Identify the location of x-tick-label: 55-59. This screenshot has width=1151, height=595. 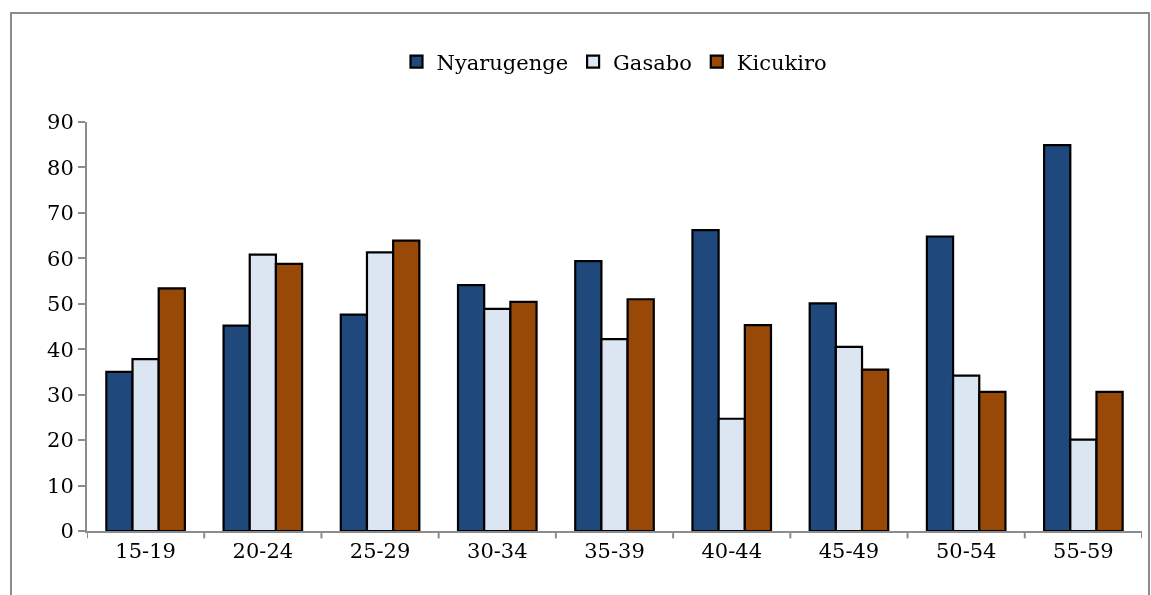
(1083, 551).